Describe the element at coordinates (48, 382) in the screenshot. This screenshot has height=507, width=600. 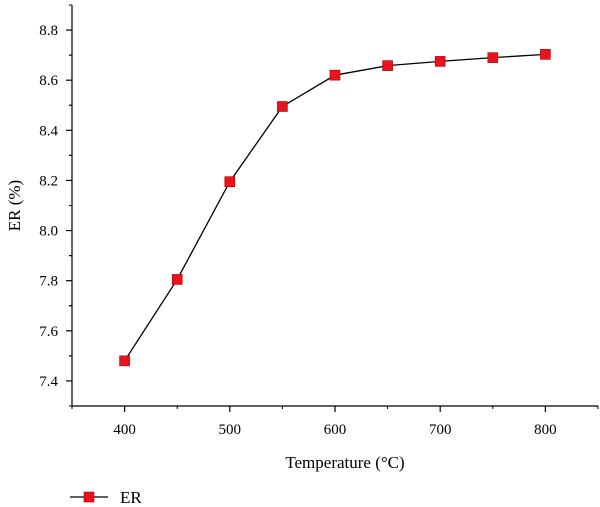
I see `y-tick-label: 7.4` at that location.